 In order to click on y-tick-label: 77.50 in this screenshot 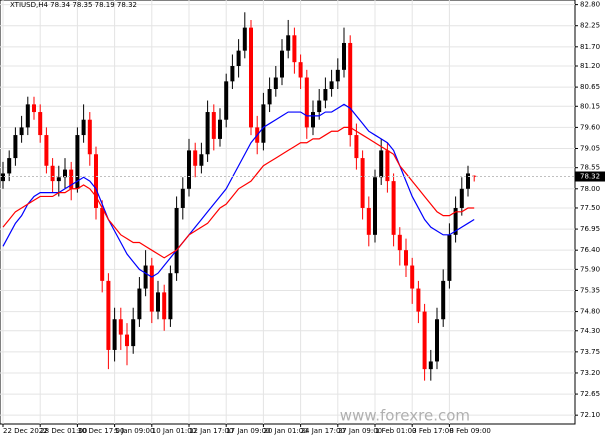, I will do `click(590, 208)`.